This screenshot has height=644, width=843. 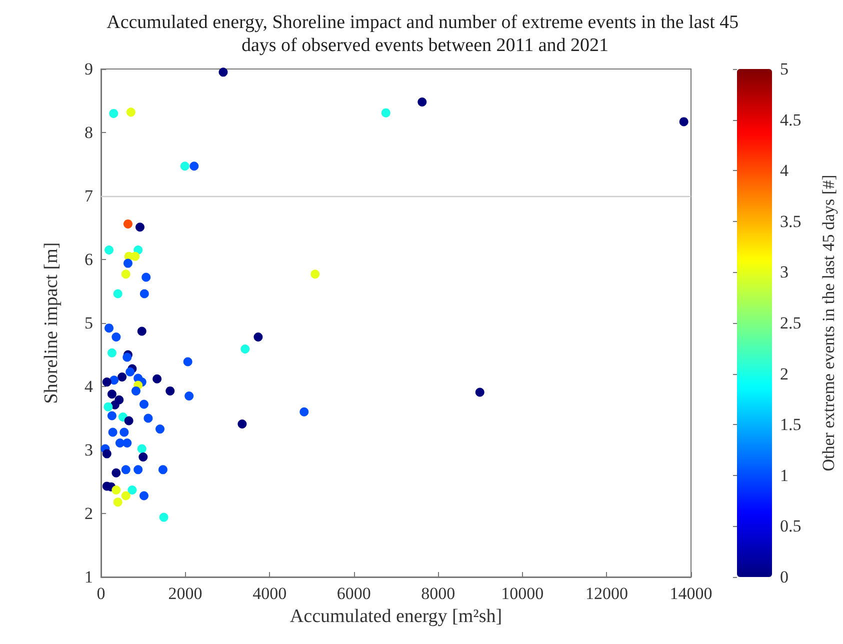 What do you see at coordinates (606, 593) in the screenshot?
I see `x-tick-label: 12000` at bounding box center [606, 593].